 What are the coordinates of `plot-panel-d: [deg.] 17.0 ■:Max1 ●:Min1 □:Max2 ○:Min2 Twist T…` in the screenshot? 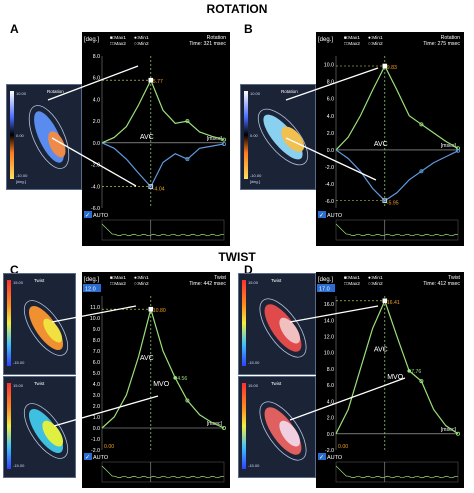 It's located at (390, 380).